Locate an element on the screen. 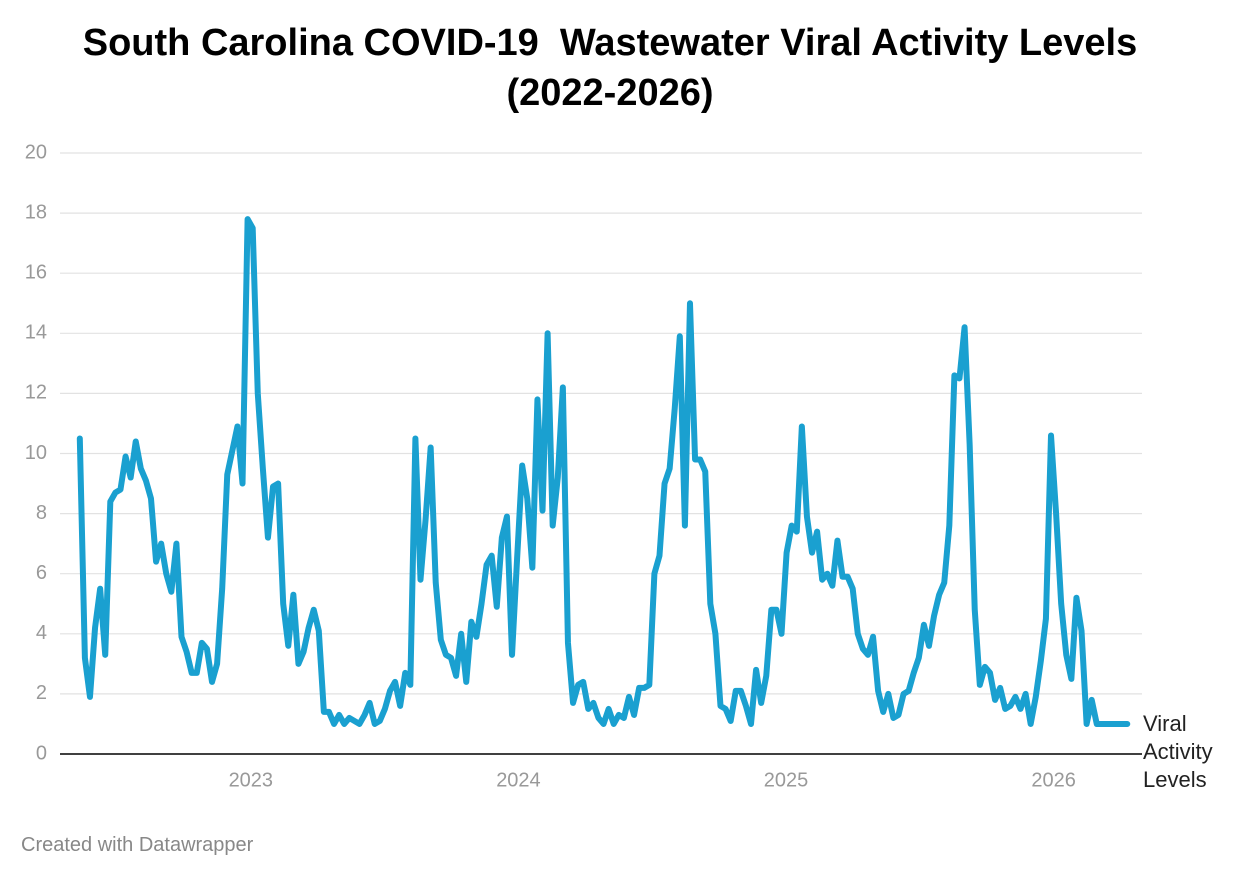 This screenshot has height=880, width=1240. y-tick-label: 2 is located at coordinates (41, 693).